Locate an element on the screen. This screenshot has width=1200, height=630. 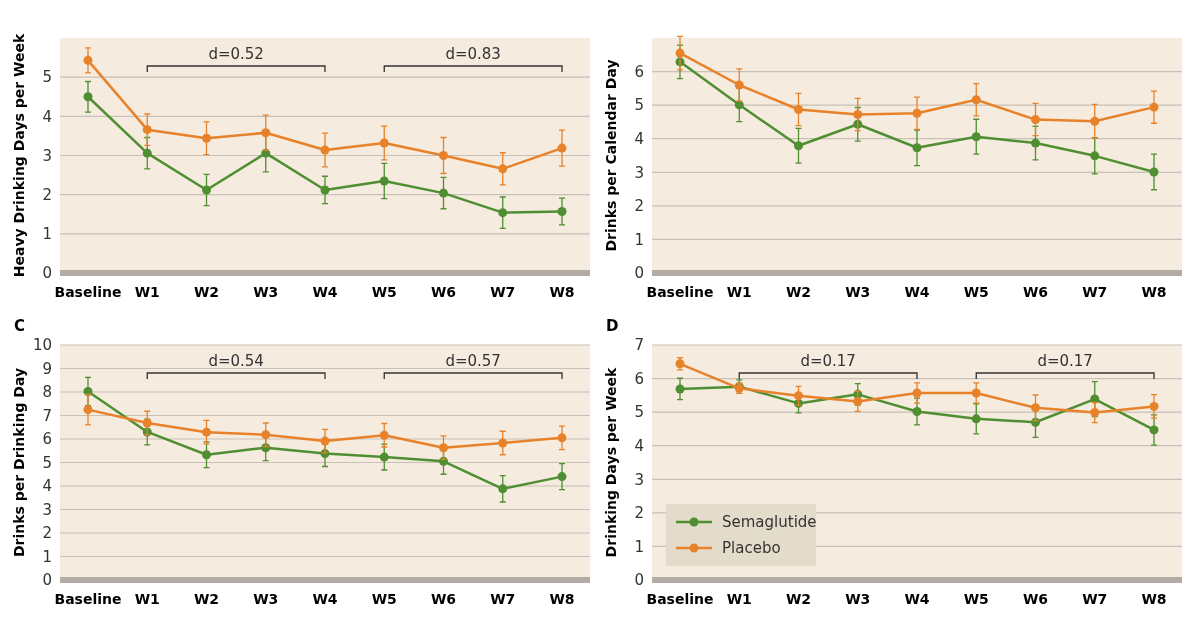
chart-title: D is located at coordinates (612, 326).